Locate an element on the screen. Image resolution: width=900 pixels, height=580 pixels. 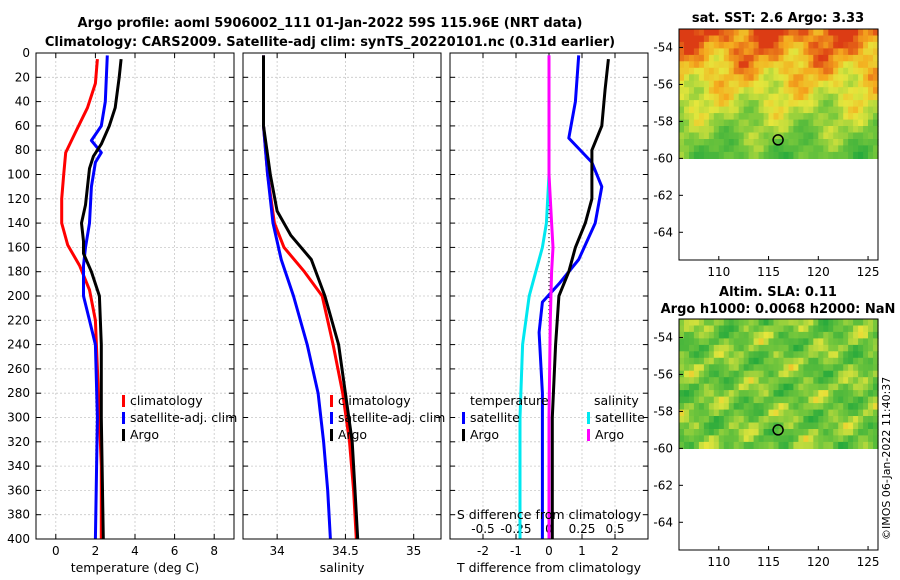
argo-location-marker is located at coordinates (778, 430).